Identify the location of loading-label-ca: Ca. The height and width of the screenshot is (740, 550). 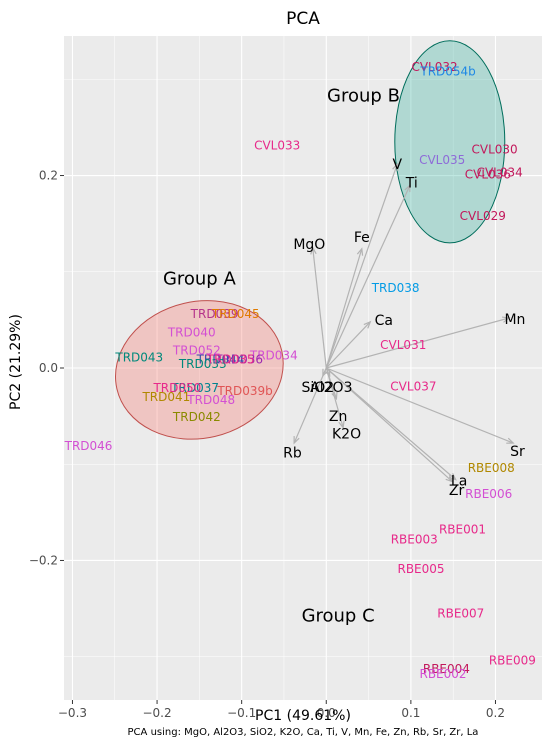
(384, 321).